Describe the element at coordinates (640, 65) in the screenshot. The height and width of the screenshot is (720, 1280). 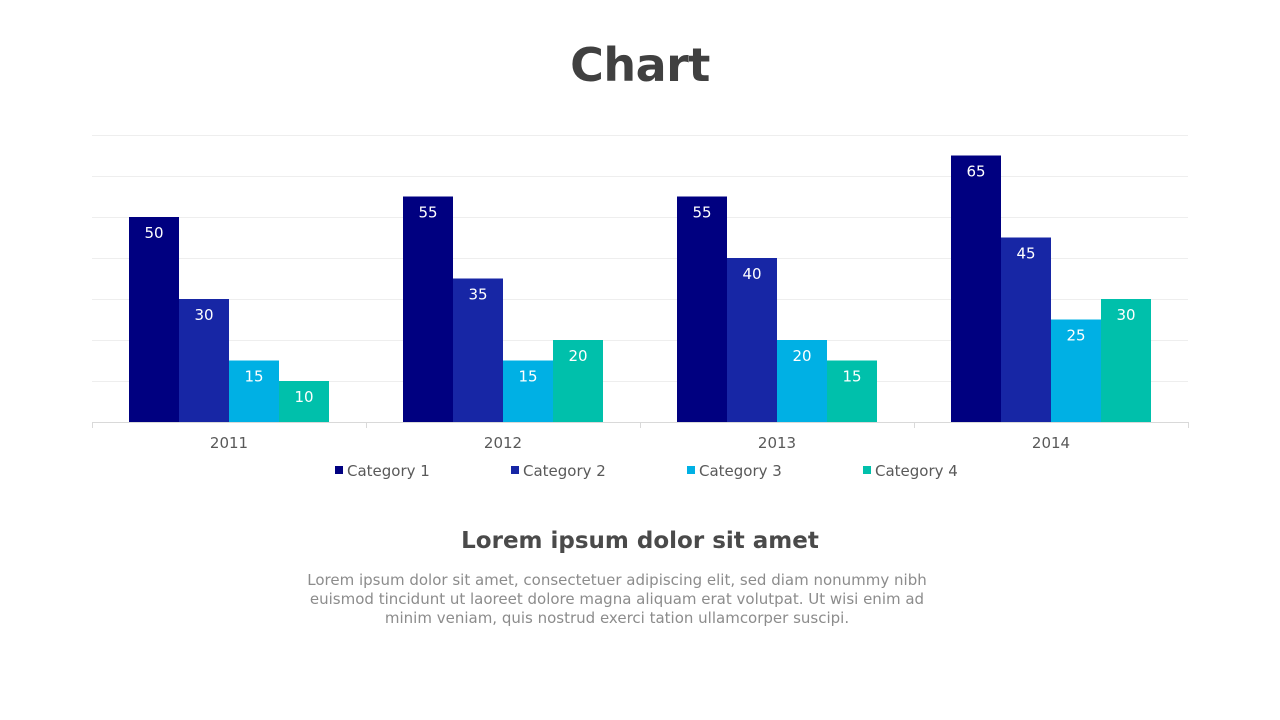
I see `page-title: Chart` at that location.